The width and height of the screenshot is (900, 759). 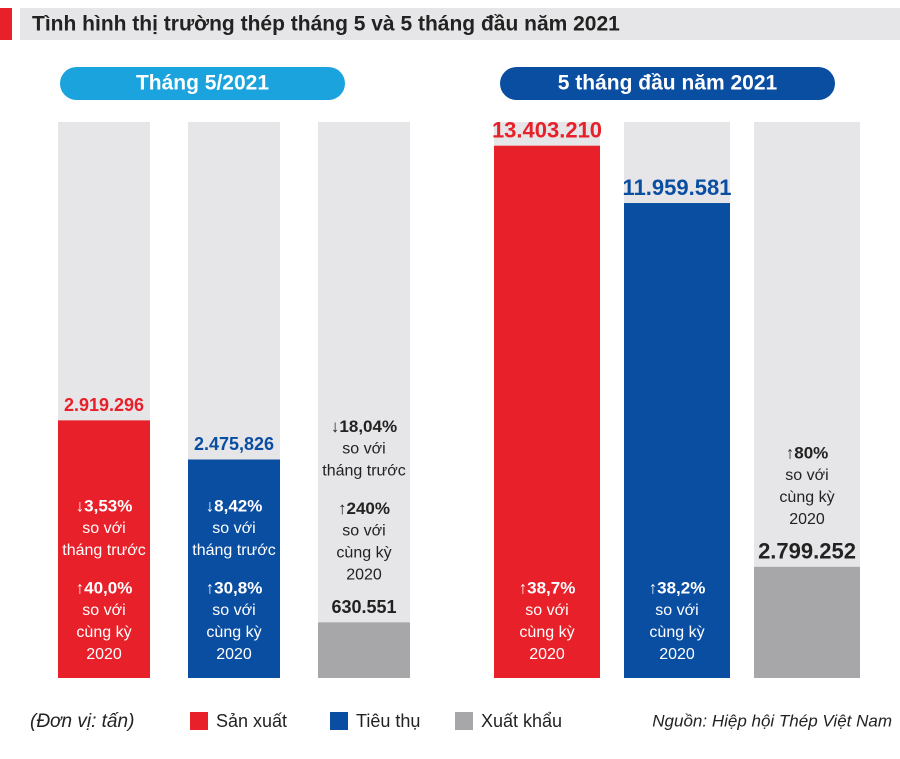 I want to click on title-bar, so click(x=460, y=24).